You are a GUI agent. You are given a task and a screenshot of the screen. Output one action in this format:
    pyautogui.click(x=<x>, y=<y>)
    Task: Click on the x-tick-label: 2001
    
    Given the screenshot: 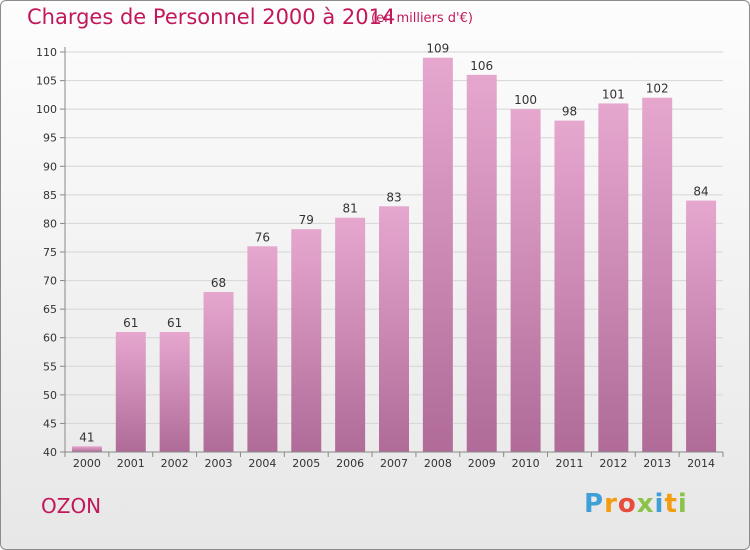 What is the action you would take?
    pyautogui.click(x=131, y=463)
    